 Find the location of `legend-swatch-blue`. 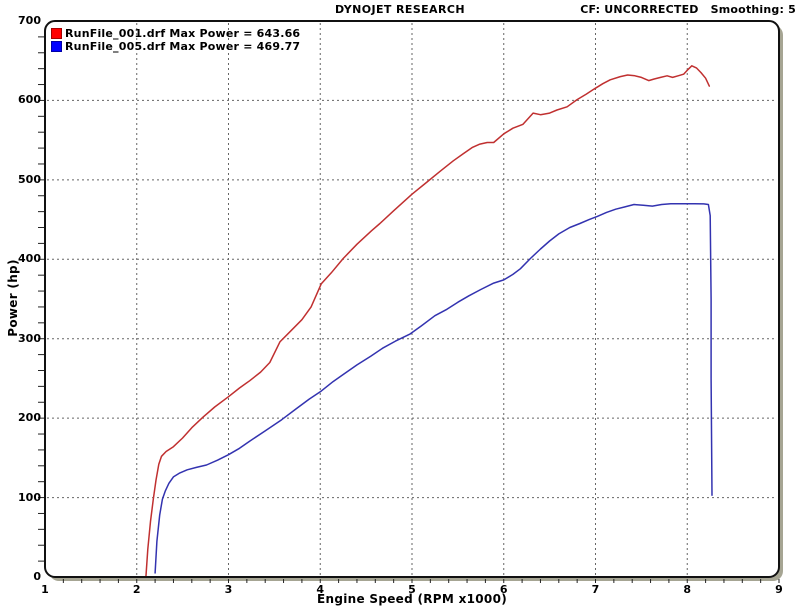

legend-swatch-blue is located at coordinates (56, 46).